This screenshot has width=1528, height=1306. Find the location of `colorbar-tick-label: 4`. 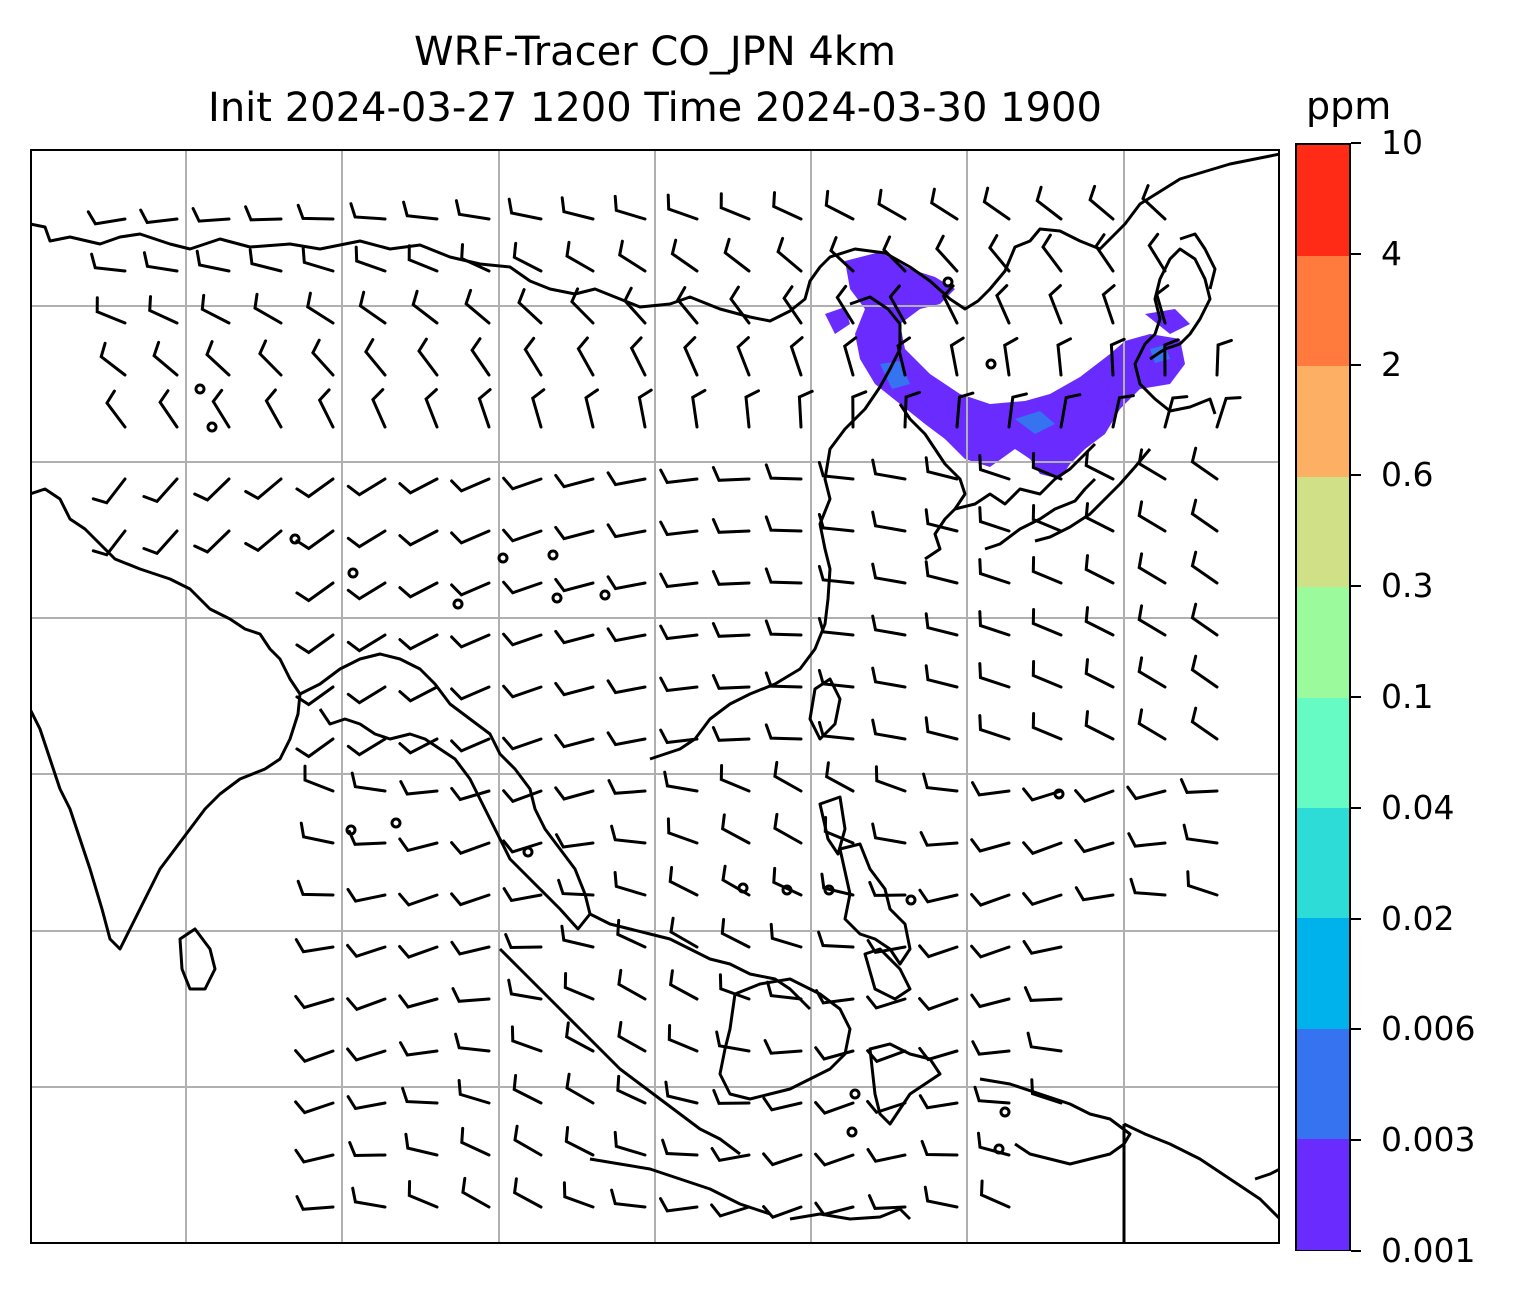

colorbar-tick-label: 4 is located at coordinates (1391, 253).